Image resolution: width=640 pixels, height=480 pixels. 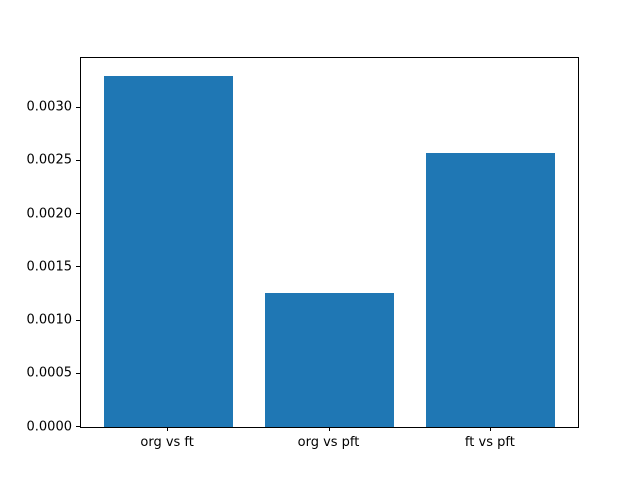 What do you see at coordinates (328, 442) in the screenshot?
I see `x-tick-label: org vs pft` at bounding box center [328, 442].